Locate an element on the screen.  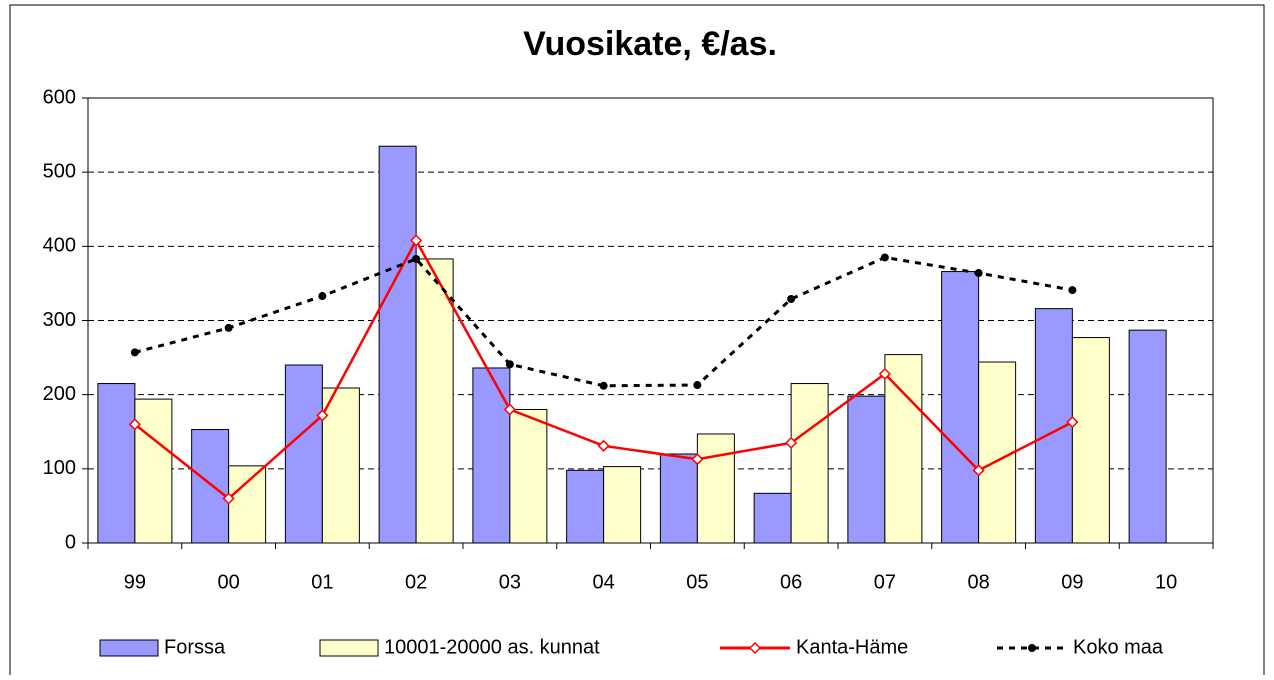
x-tick-label: 02 is located at coordinates (416, 582).